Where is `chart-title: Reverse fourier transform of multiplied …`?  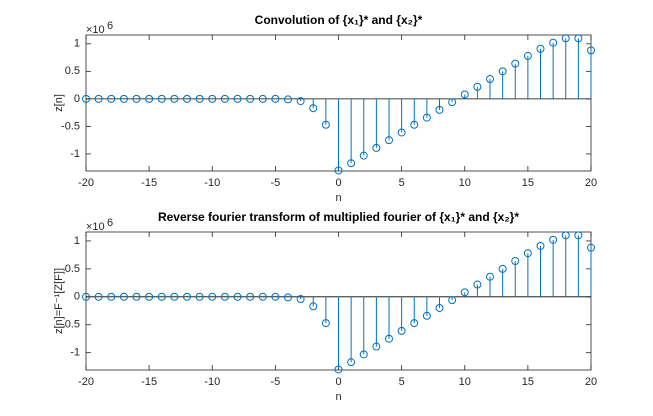
chart-title: Reverse fourier transform of multiplied … is located at coordinates (338, 217).